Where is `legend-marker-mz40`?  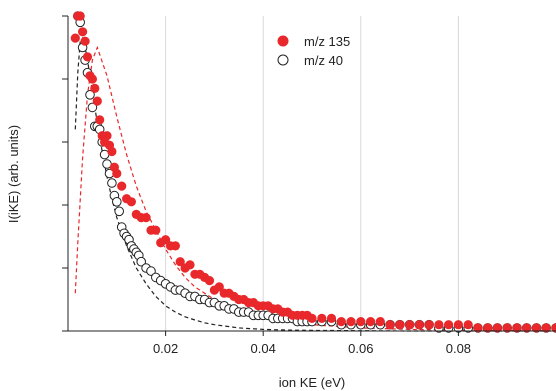
legend-marker-mz40 is located at coordinates (283, 60).